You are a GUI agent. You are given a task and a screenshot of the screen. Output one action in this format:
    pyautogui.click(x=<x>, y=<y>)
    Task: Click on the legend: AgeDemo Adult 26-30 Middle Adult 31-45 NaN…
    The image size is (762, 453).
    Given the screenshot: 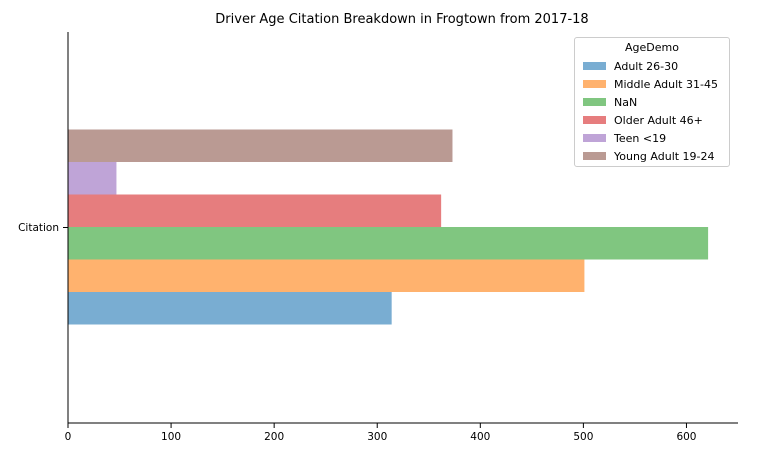 What is the action you would take?
    pyautogui.click(x=652, y=102)
    